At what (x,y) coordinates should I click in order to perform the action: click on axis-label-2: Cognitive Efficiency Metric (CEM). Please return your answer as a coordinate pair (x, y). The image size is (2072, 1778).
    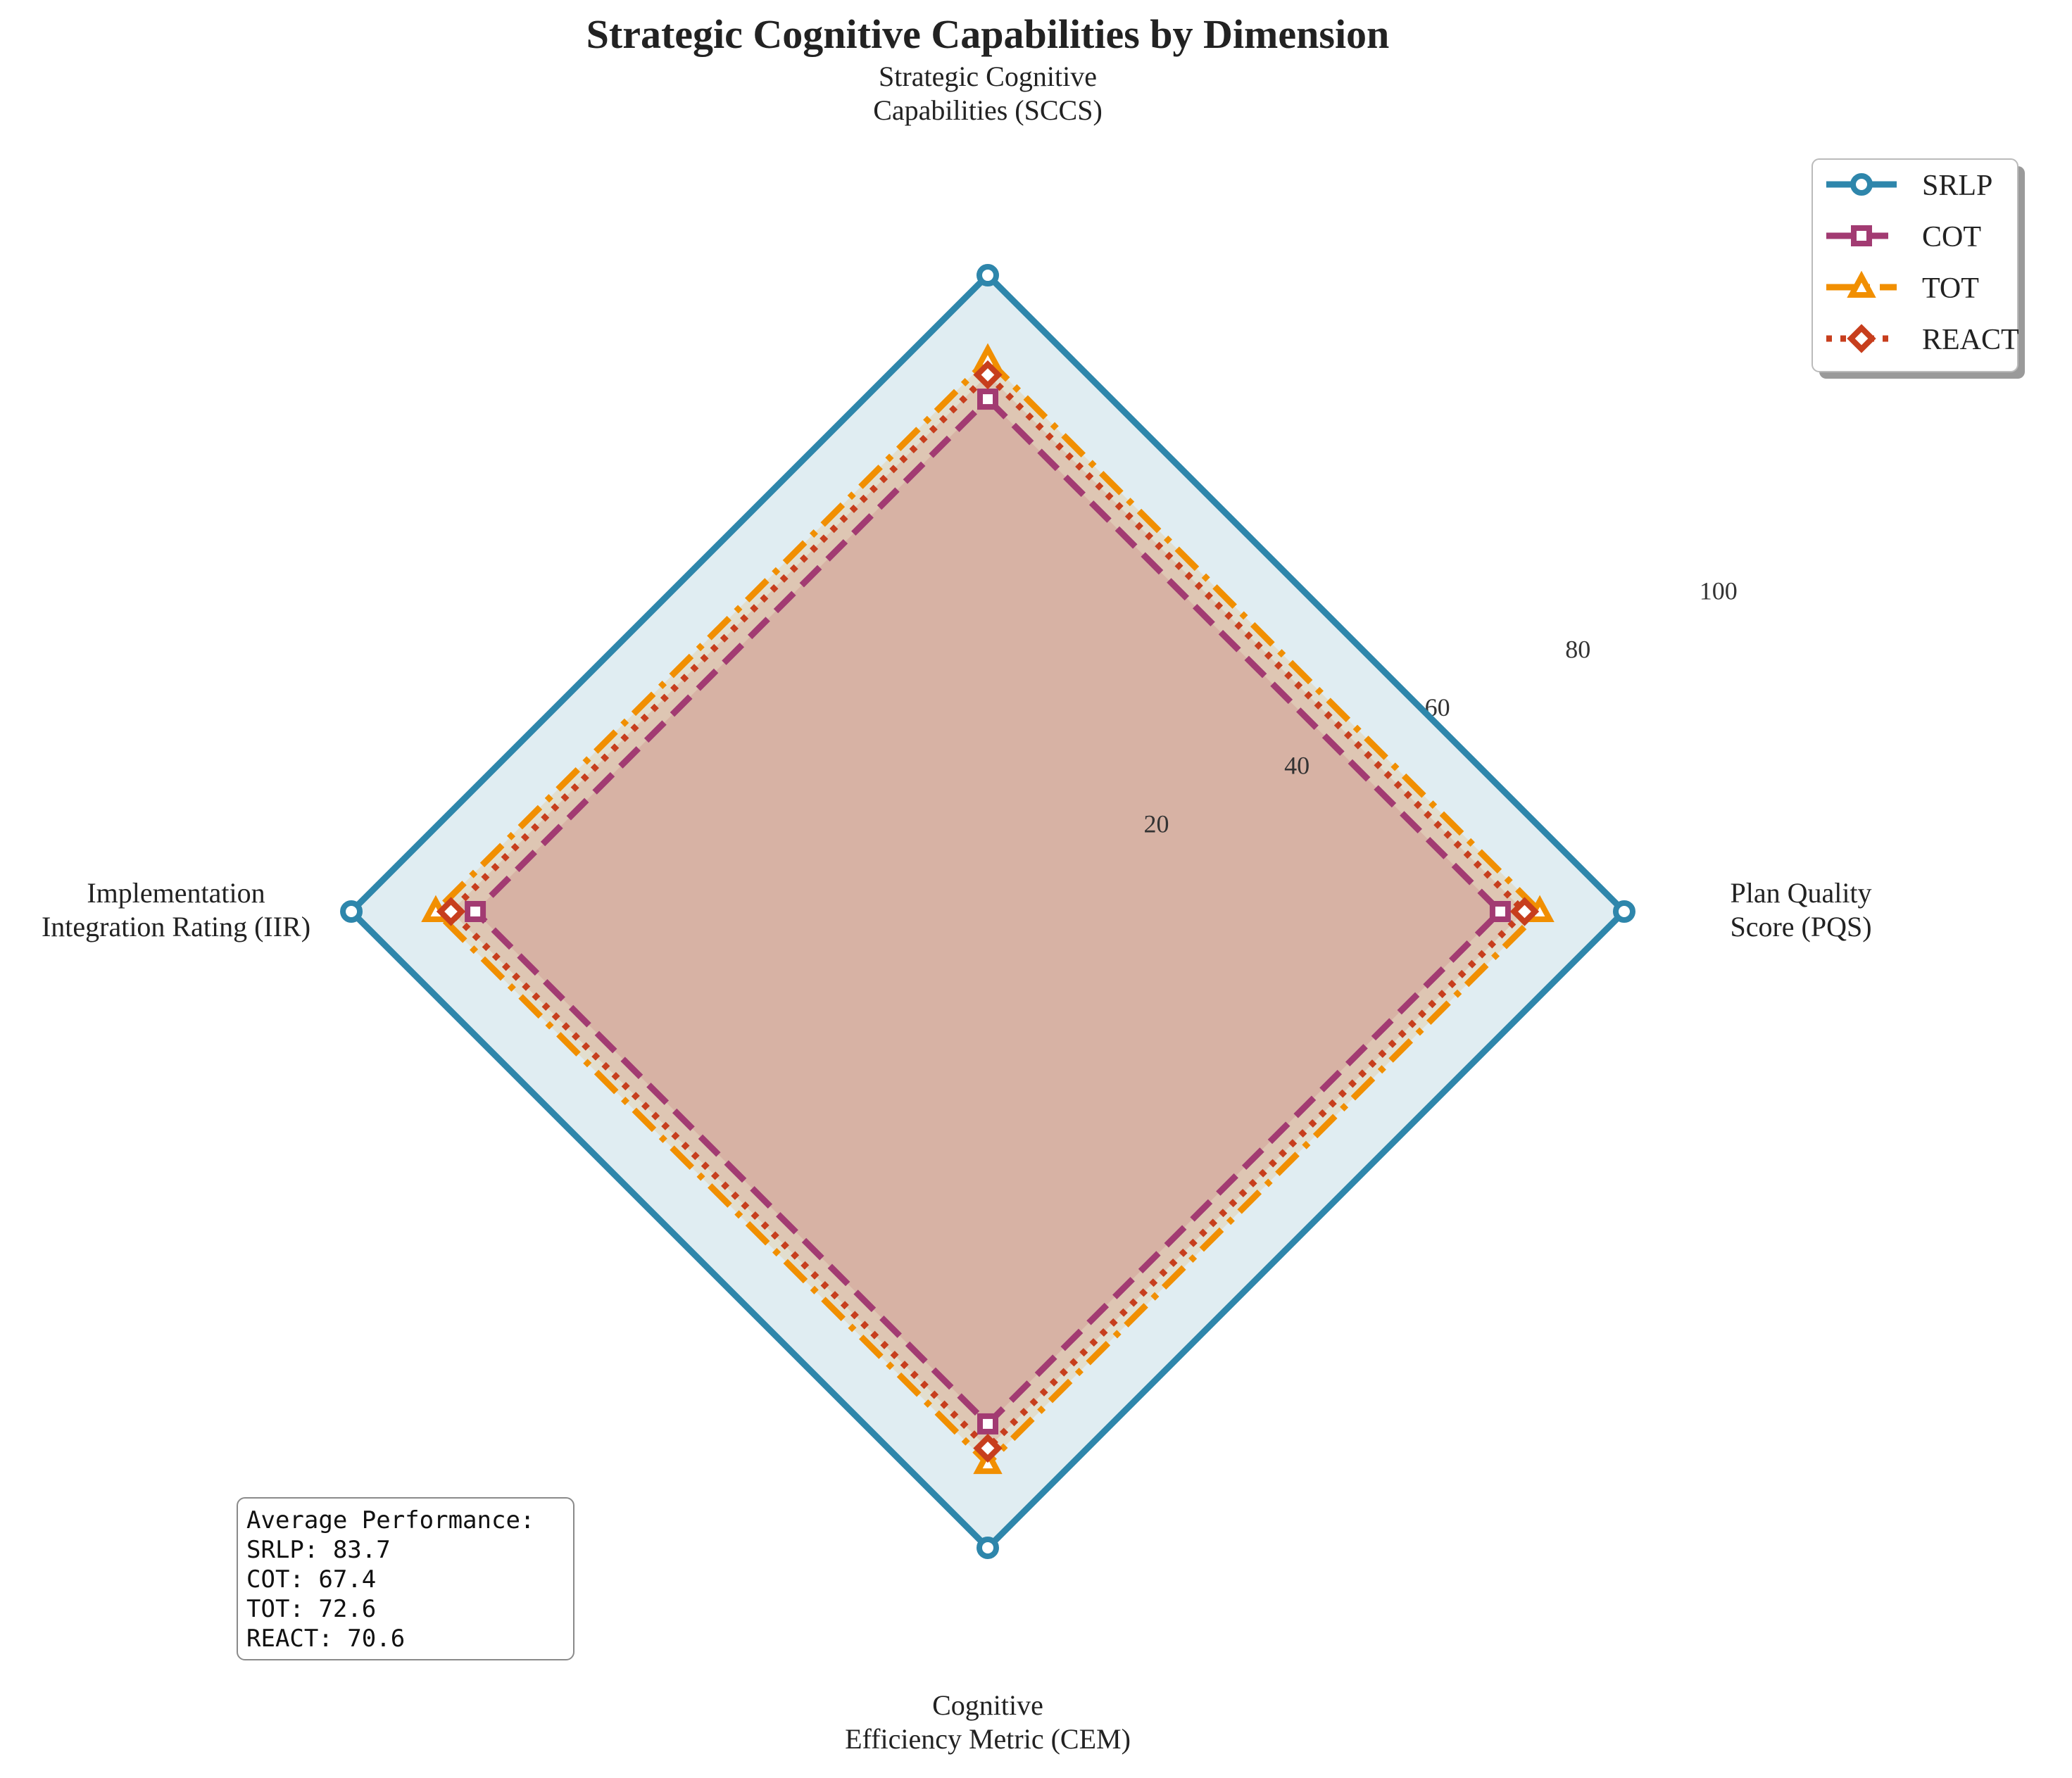
    Looking at the image, I should click on (988, 1722).